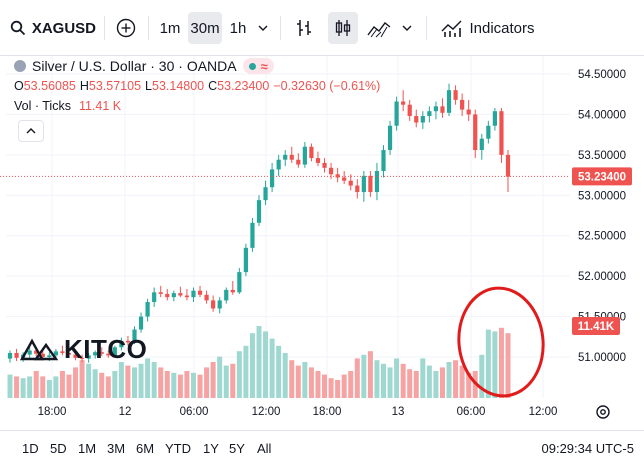 Image resolution: width=644 pixels, height=473 pixels. I want to click on range-1y: 1Y, so click(211, 448).